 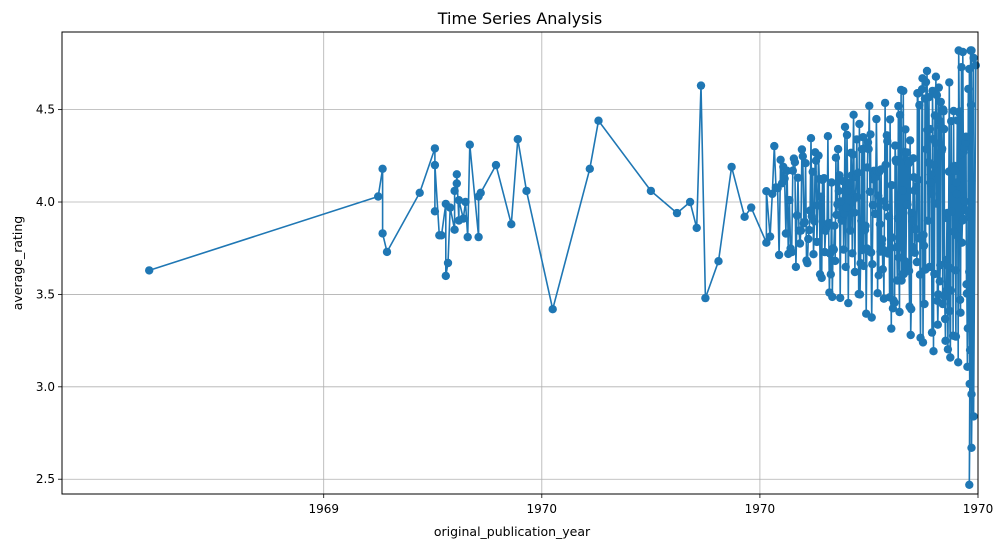 I want to click on y-tick-label: 2.5, so click(x=45, y=479).